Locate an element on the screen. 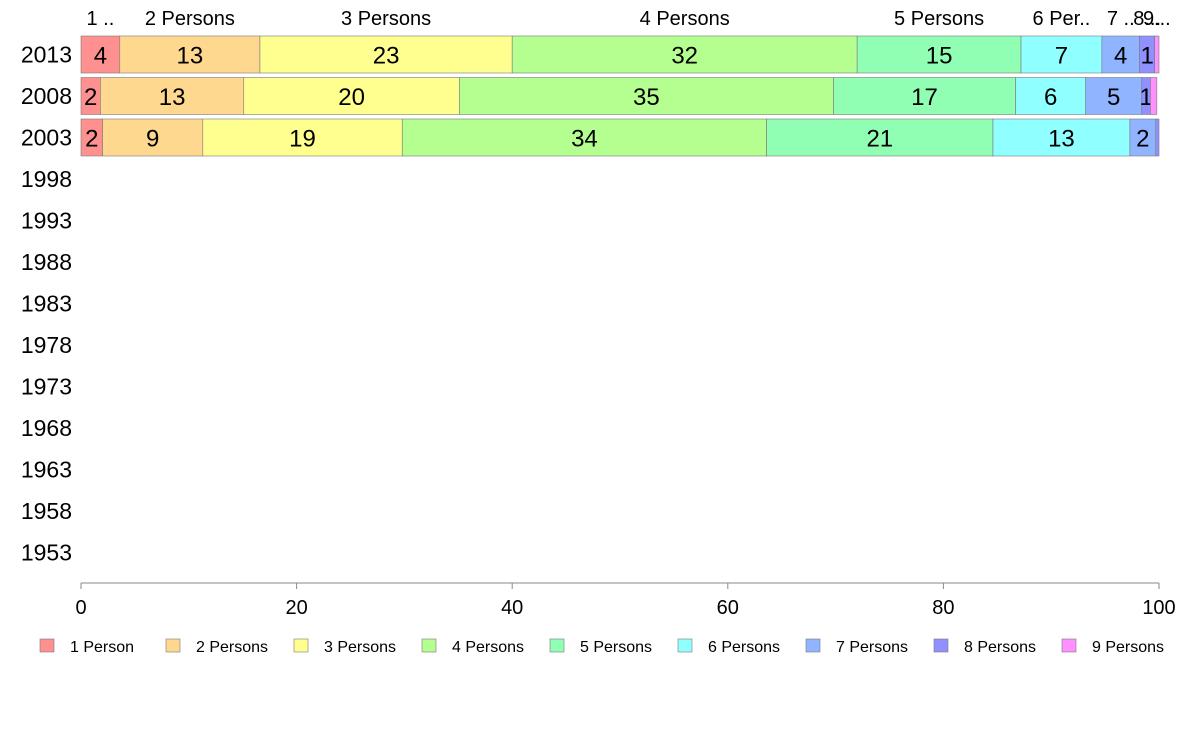 This screenshot has width=1188, height=736. bar-value-label: 21 is located at coordinates (879, 139).